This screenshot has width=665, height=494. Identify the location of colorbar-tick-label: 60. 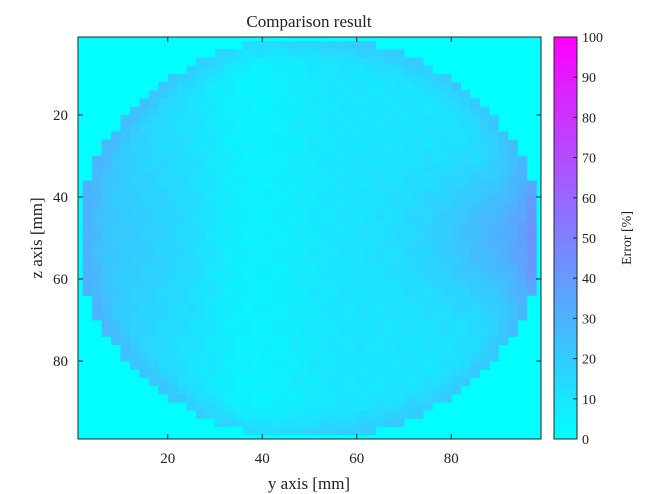
(589, 199).